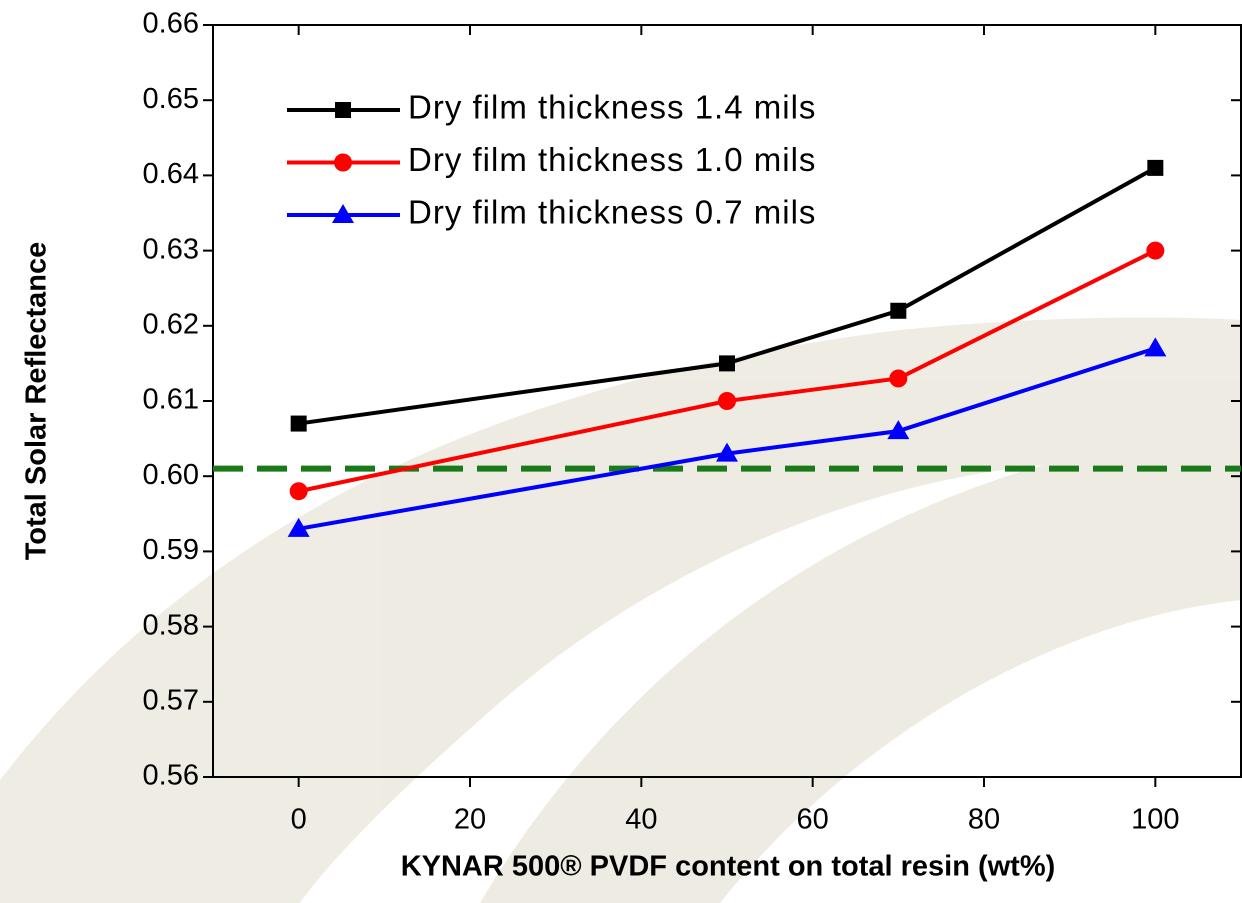  Describe the element at coordinates (171, 174) in the screenshot. I see `y-tick-label: 0.64` at that location.